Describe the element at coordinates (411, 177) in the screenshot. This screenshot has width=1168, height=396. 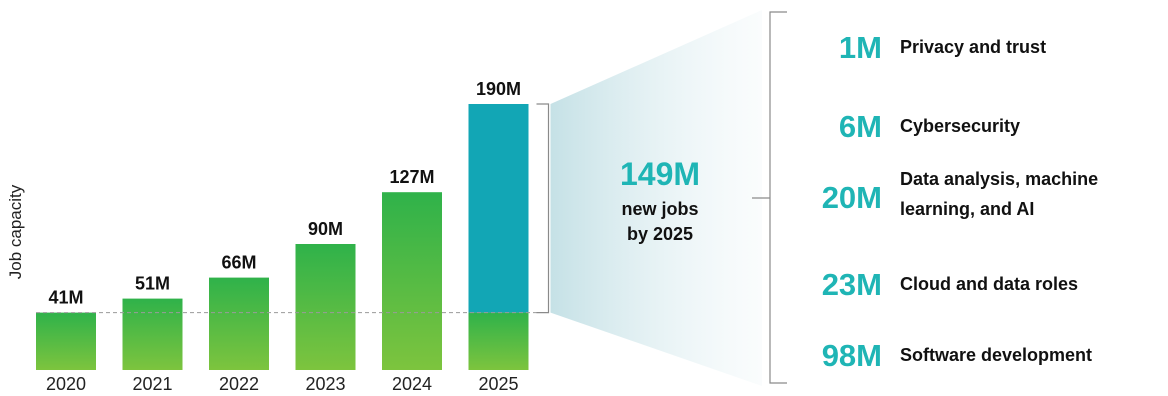
I see `bar-value-label: 127M` at that location.